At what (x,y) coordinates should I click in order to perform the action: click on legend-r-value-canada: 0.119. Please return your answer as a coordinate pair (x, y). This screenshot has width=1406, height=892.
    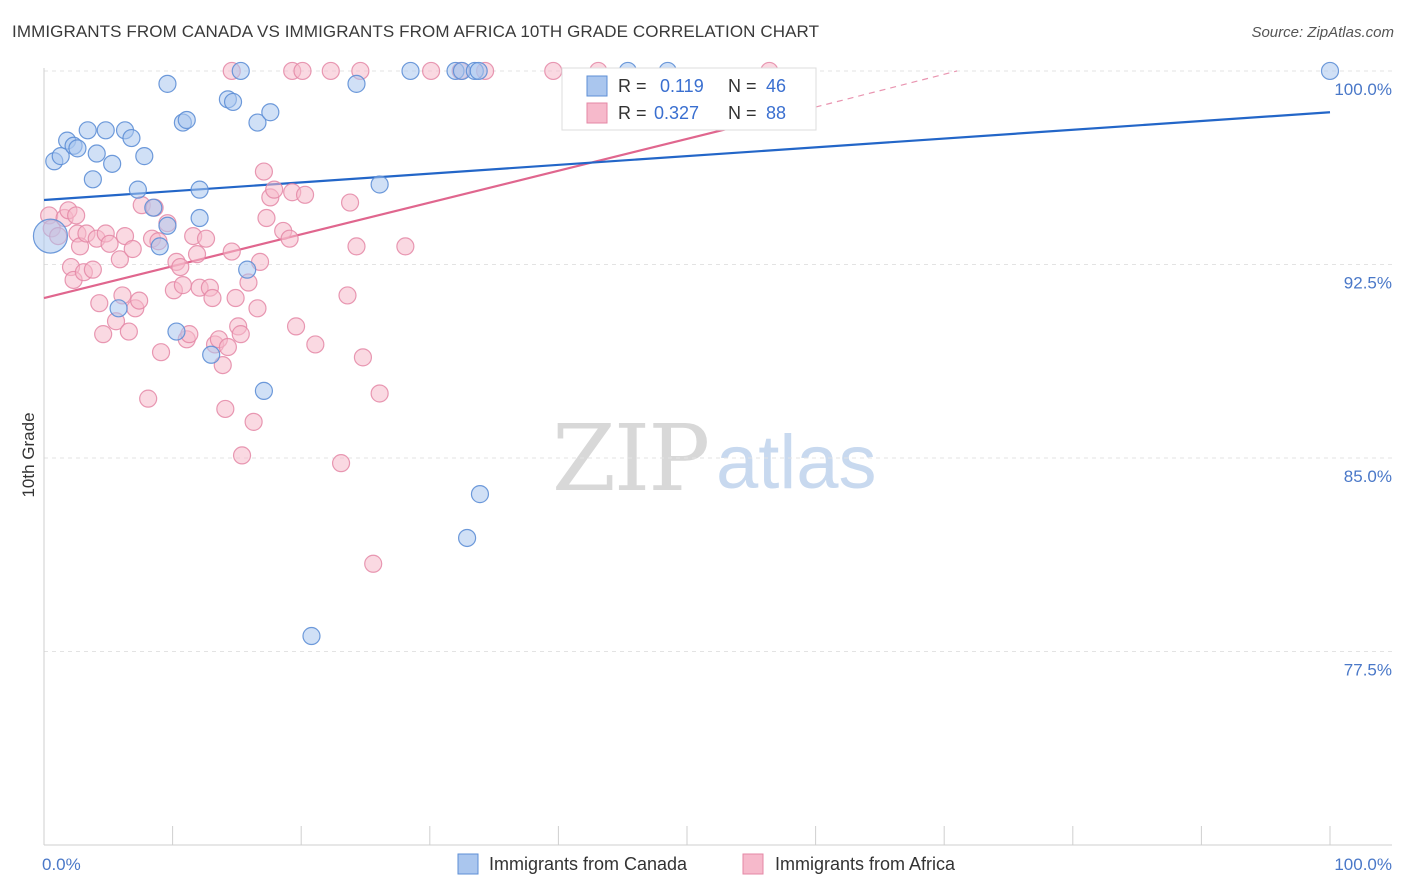
    Looking at the image, I should click on (682, 86).